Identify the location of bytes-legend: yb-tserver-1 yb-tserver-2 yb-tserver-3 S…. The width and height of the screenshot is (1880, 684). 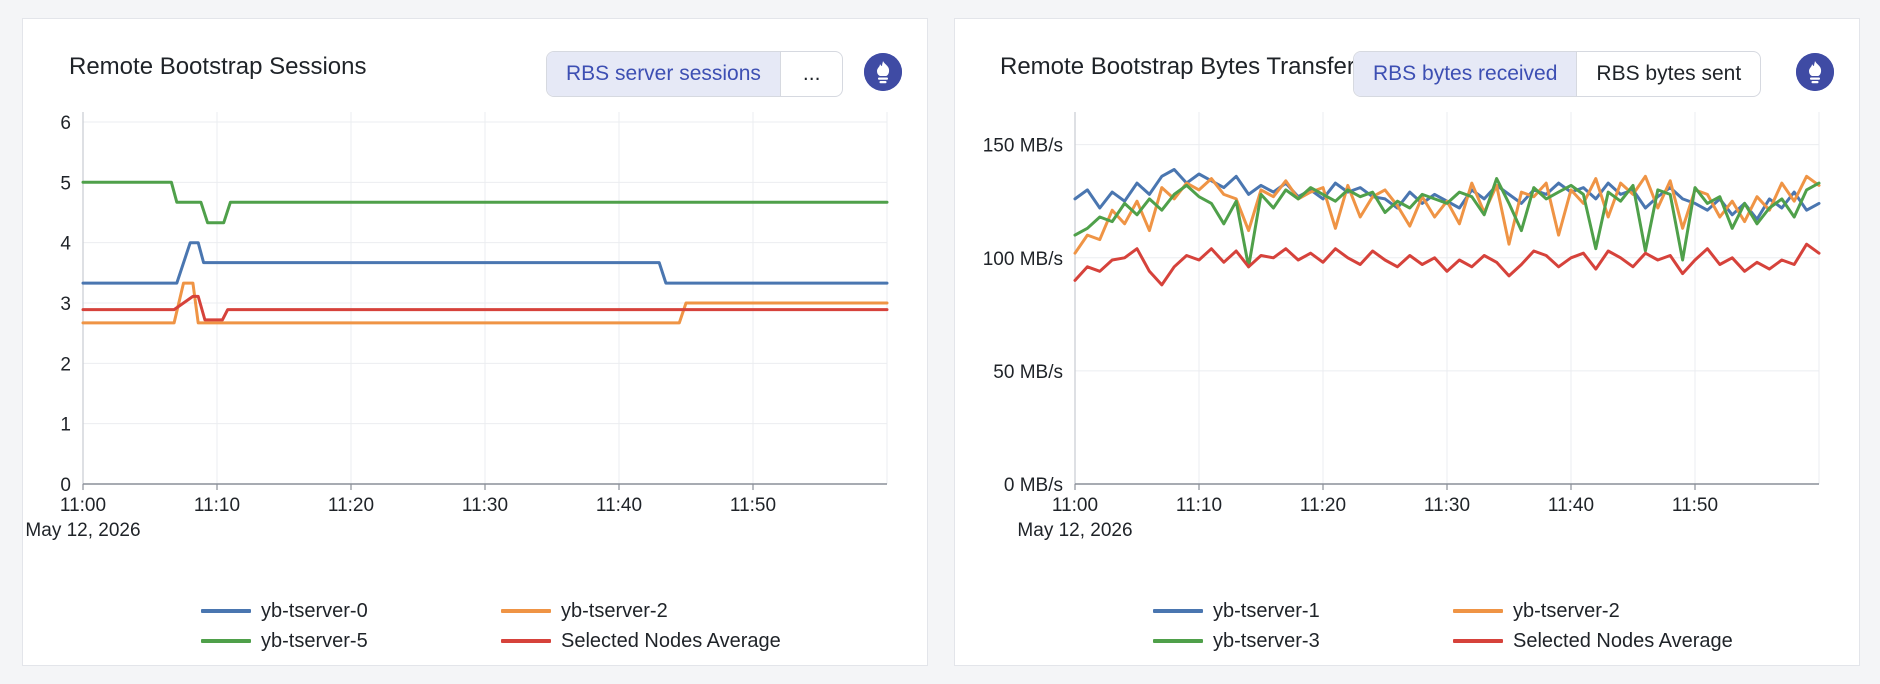
(1453, 626).